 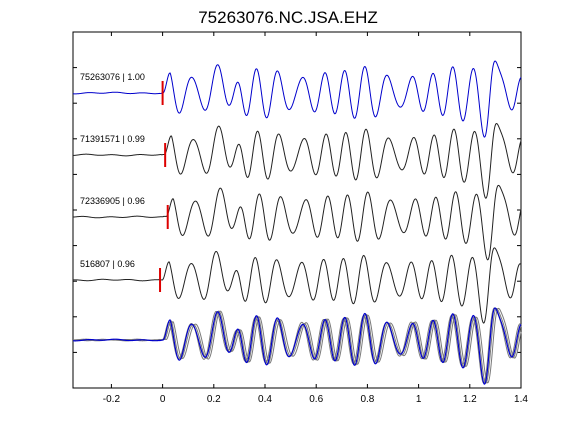 What do you see at coordinates (112, 139) in the screenshot?
I see `trace-label-71391571: 71391571 | 0.99` at bounding box center [112, 139].